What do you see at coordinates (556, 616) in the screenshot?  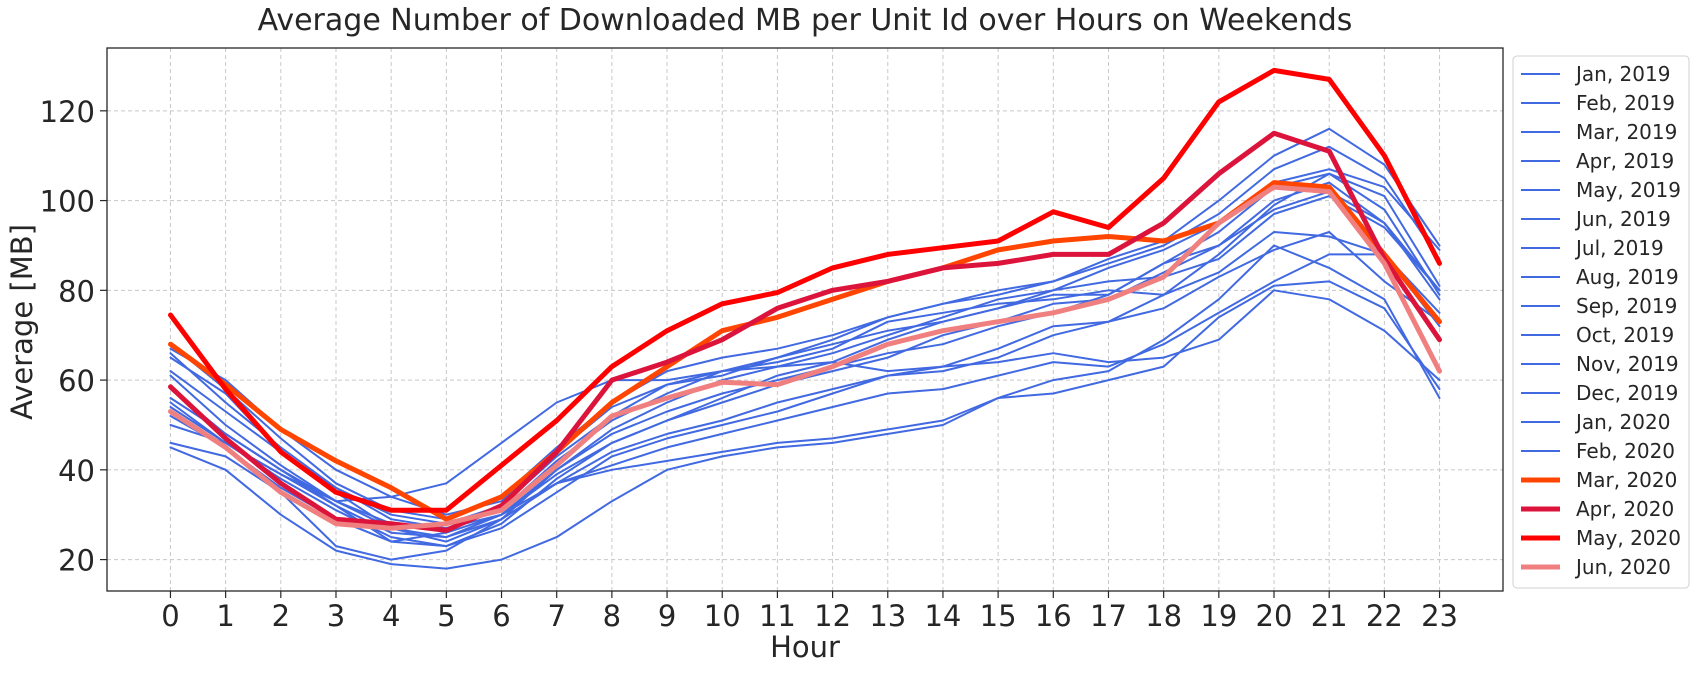 I see `x-tick-label: 7` at bounding box center [556, 616].